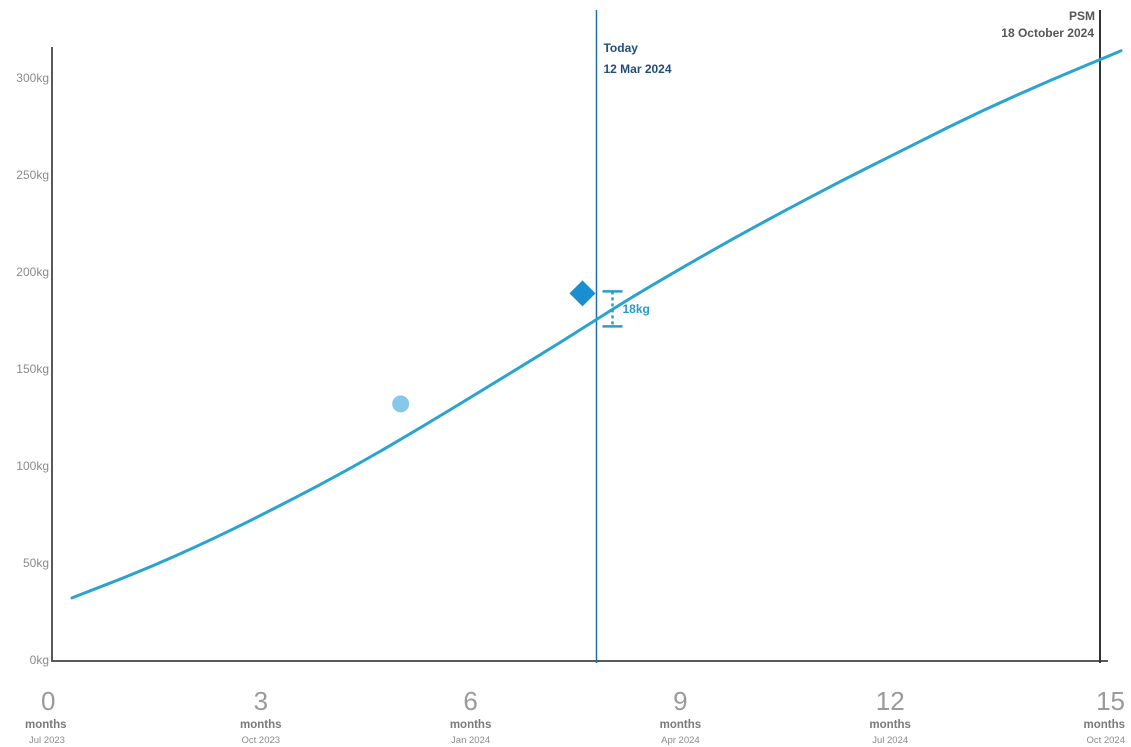 This screenshot has width=1131, height=747. What do you see at coordinates (32, 272) in the screenshot?
I see `y-tick-label: 200kg` at bounding box center [32, 272].